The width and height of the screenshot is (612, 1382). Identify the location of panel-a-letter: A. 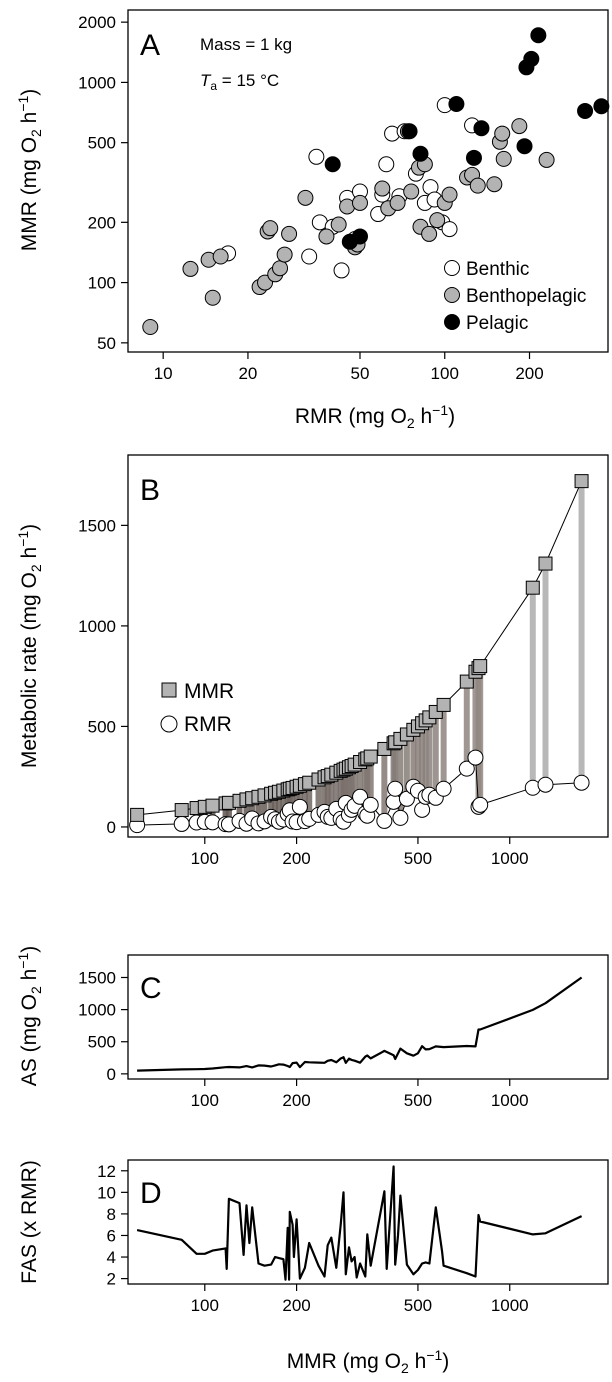
(150, 45).